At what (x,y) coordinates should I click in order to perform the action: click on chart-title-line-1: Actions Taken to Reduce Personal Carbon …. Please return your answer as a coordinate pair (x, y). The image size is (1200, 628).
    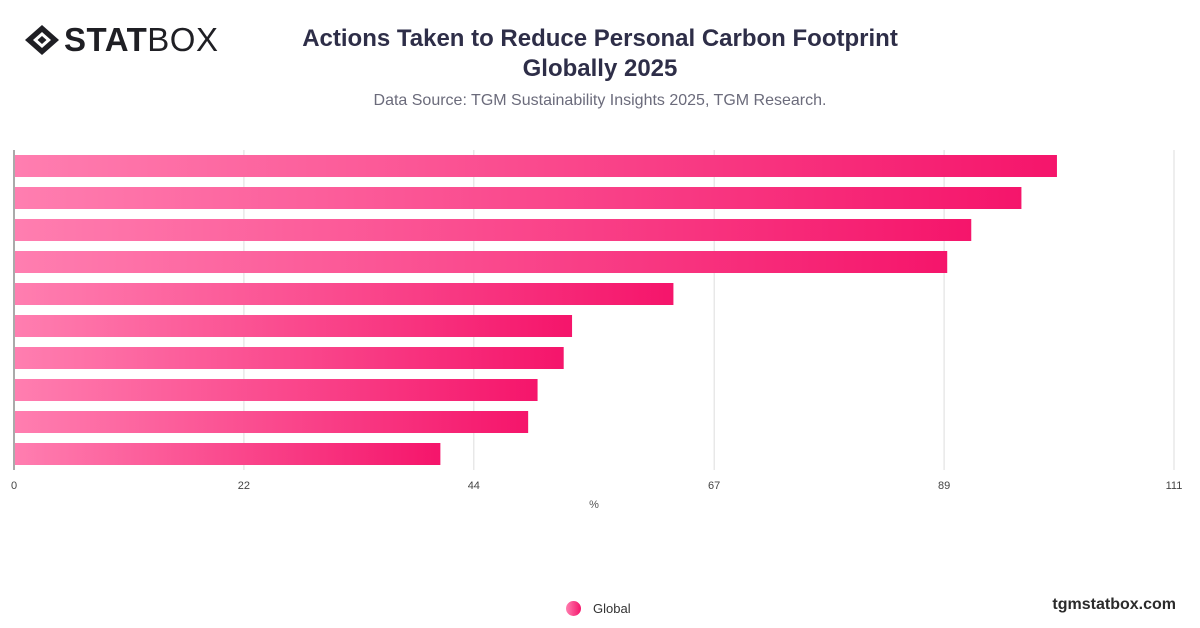
    Looking at the image, I should click on (600, 38).